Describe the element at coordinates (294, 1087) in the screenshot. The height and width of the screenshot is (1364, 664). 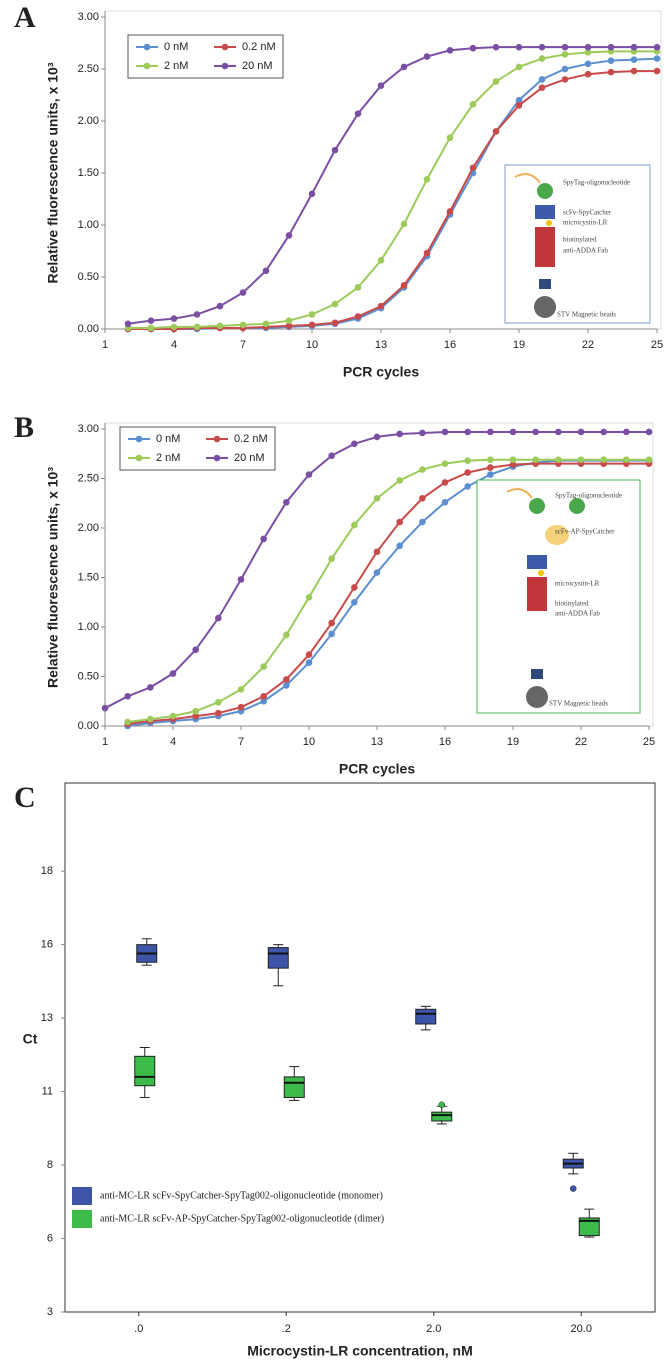
I see `box` at that location.